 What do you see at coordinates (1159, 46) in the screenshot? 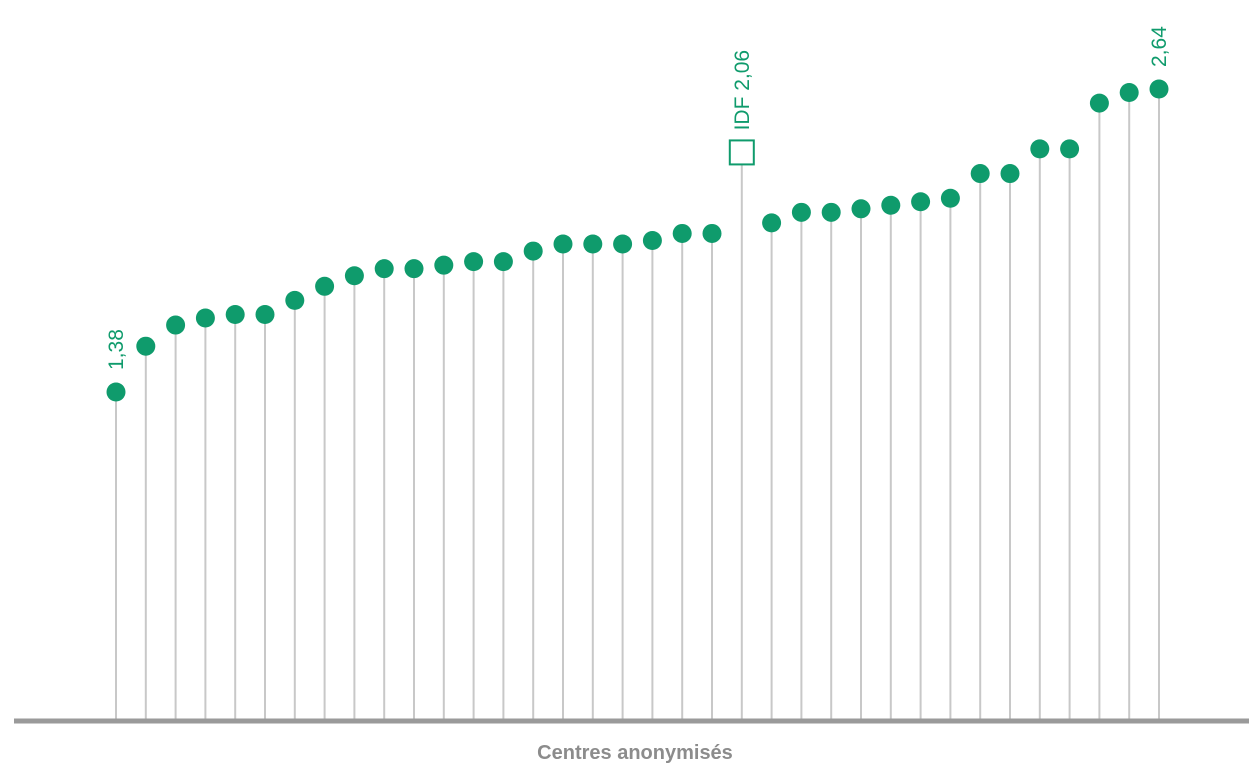
I see `annotation-2: 2,64` at bounding box center [1159, 46].